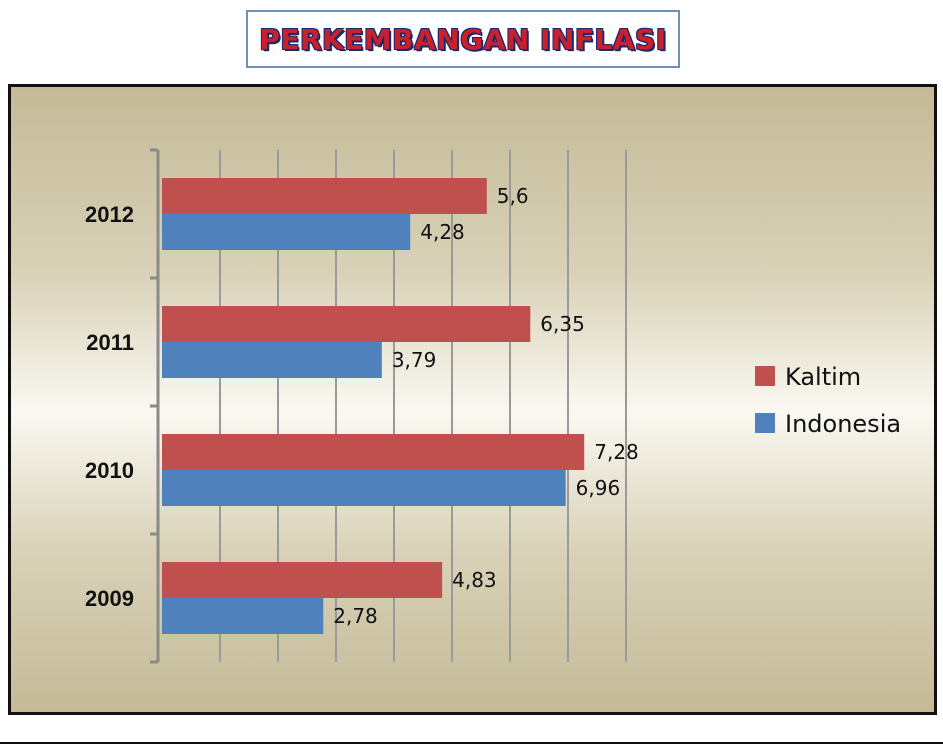  Describe the element at coordinates (598, 488) in the screenshot. I see `value-label: 6,96` at that location.